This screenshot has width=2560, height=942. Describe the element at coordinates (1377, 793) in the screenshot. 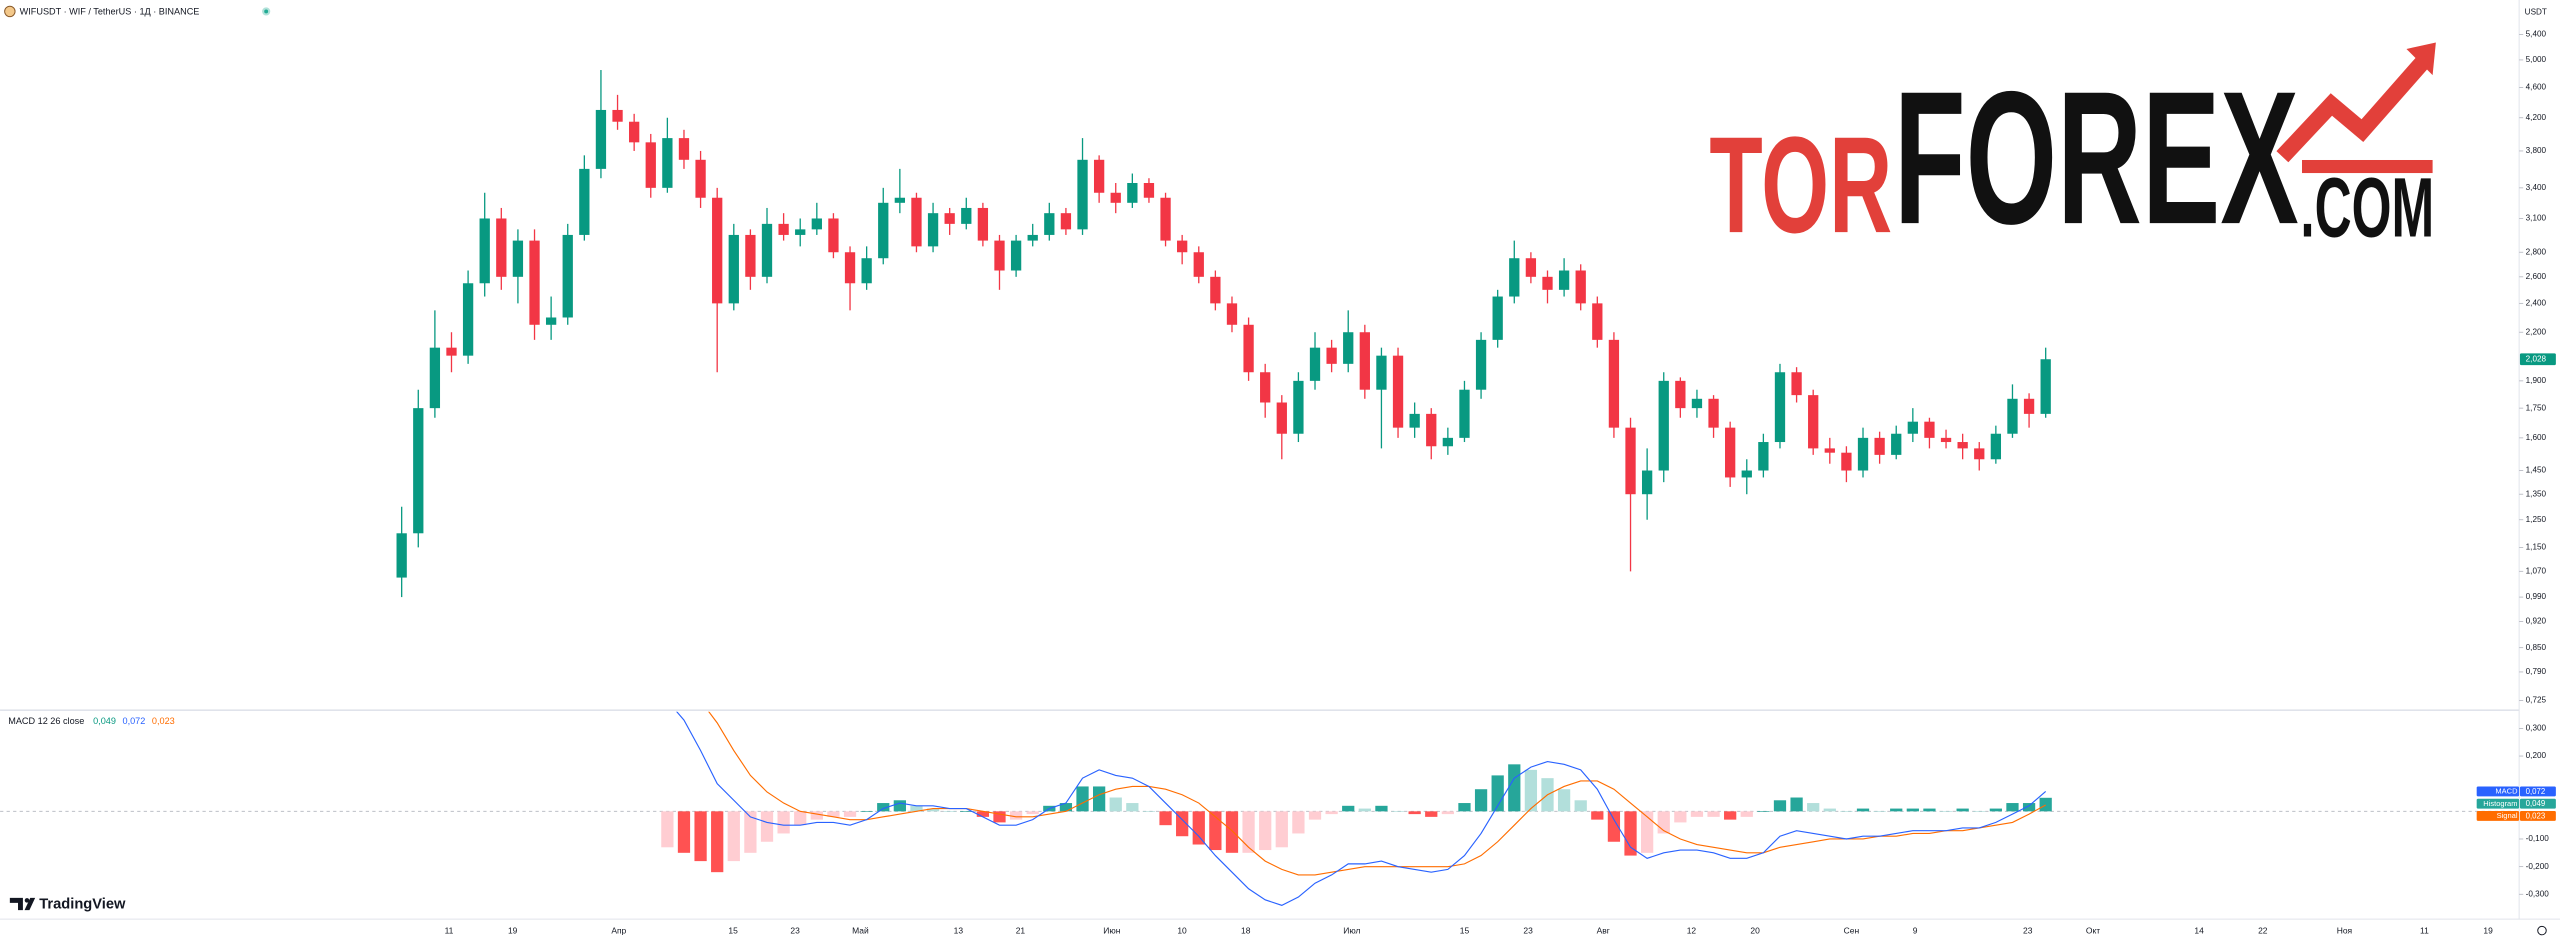

I see `signal-line` at that location.